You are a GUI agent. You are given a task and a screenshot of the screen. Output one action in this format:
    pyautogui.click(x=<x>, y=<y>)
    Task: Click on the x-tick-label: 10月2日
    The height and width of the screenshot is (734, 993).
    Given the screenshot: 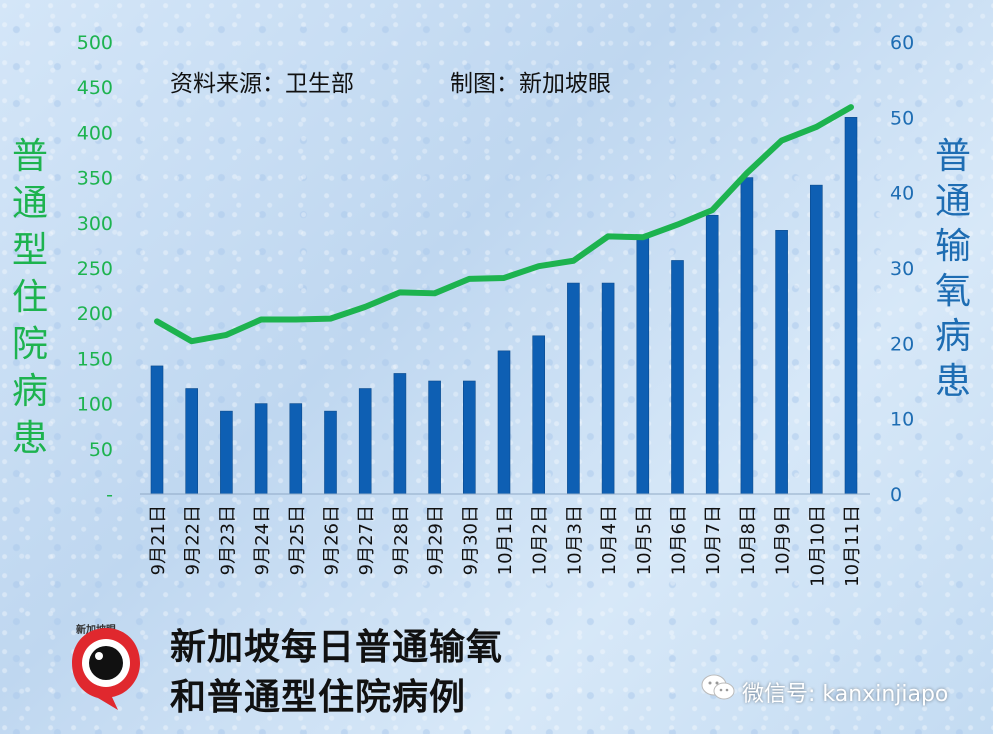 What is the action you would take?
    pyautogui.click(x=540, y=540)
    